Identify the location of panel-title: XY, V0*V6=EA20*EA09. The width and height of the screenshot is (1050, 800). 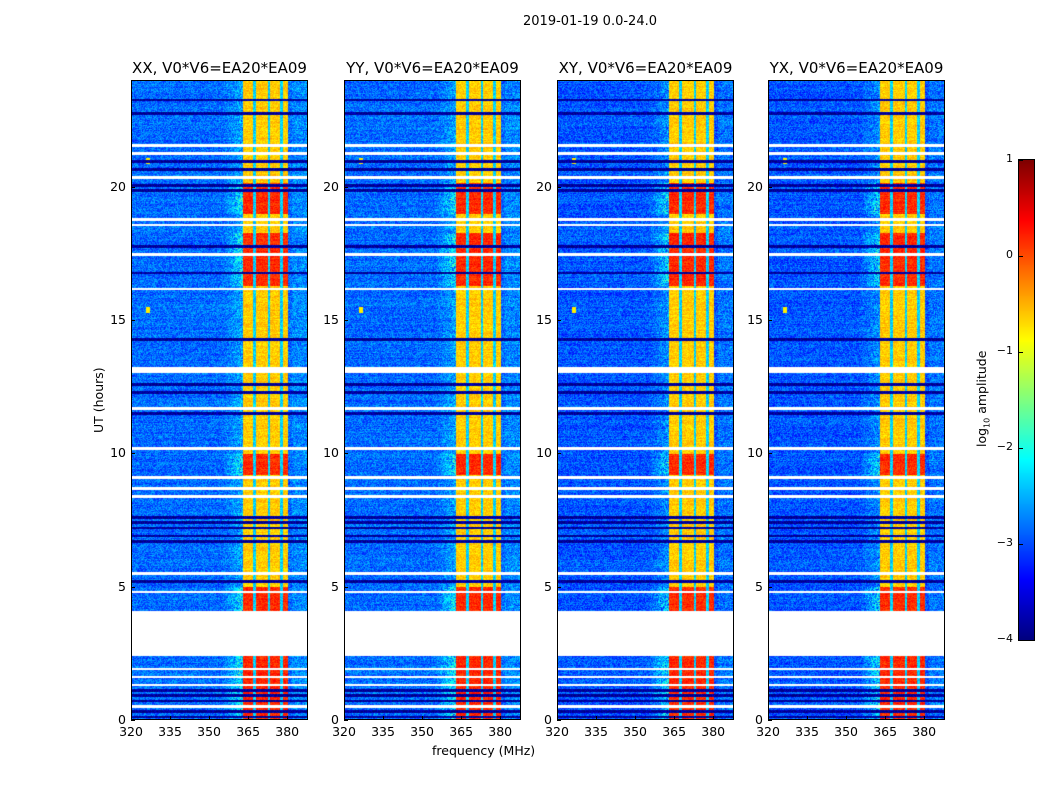
(645, 68).